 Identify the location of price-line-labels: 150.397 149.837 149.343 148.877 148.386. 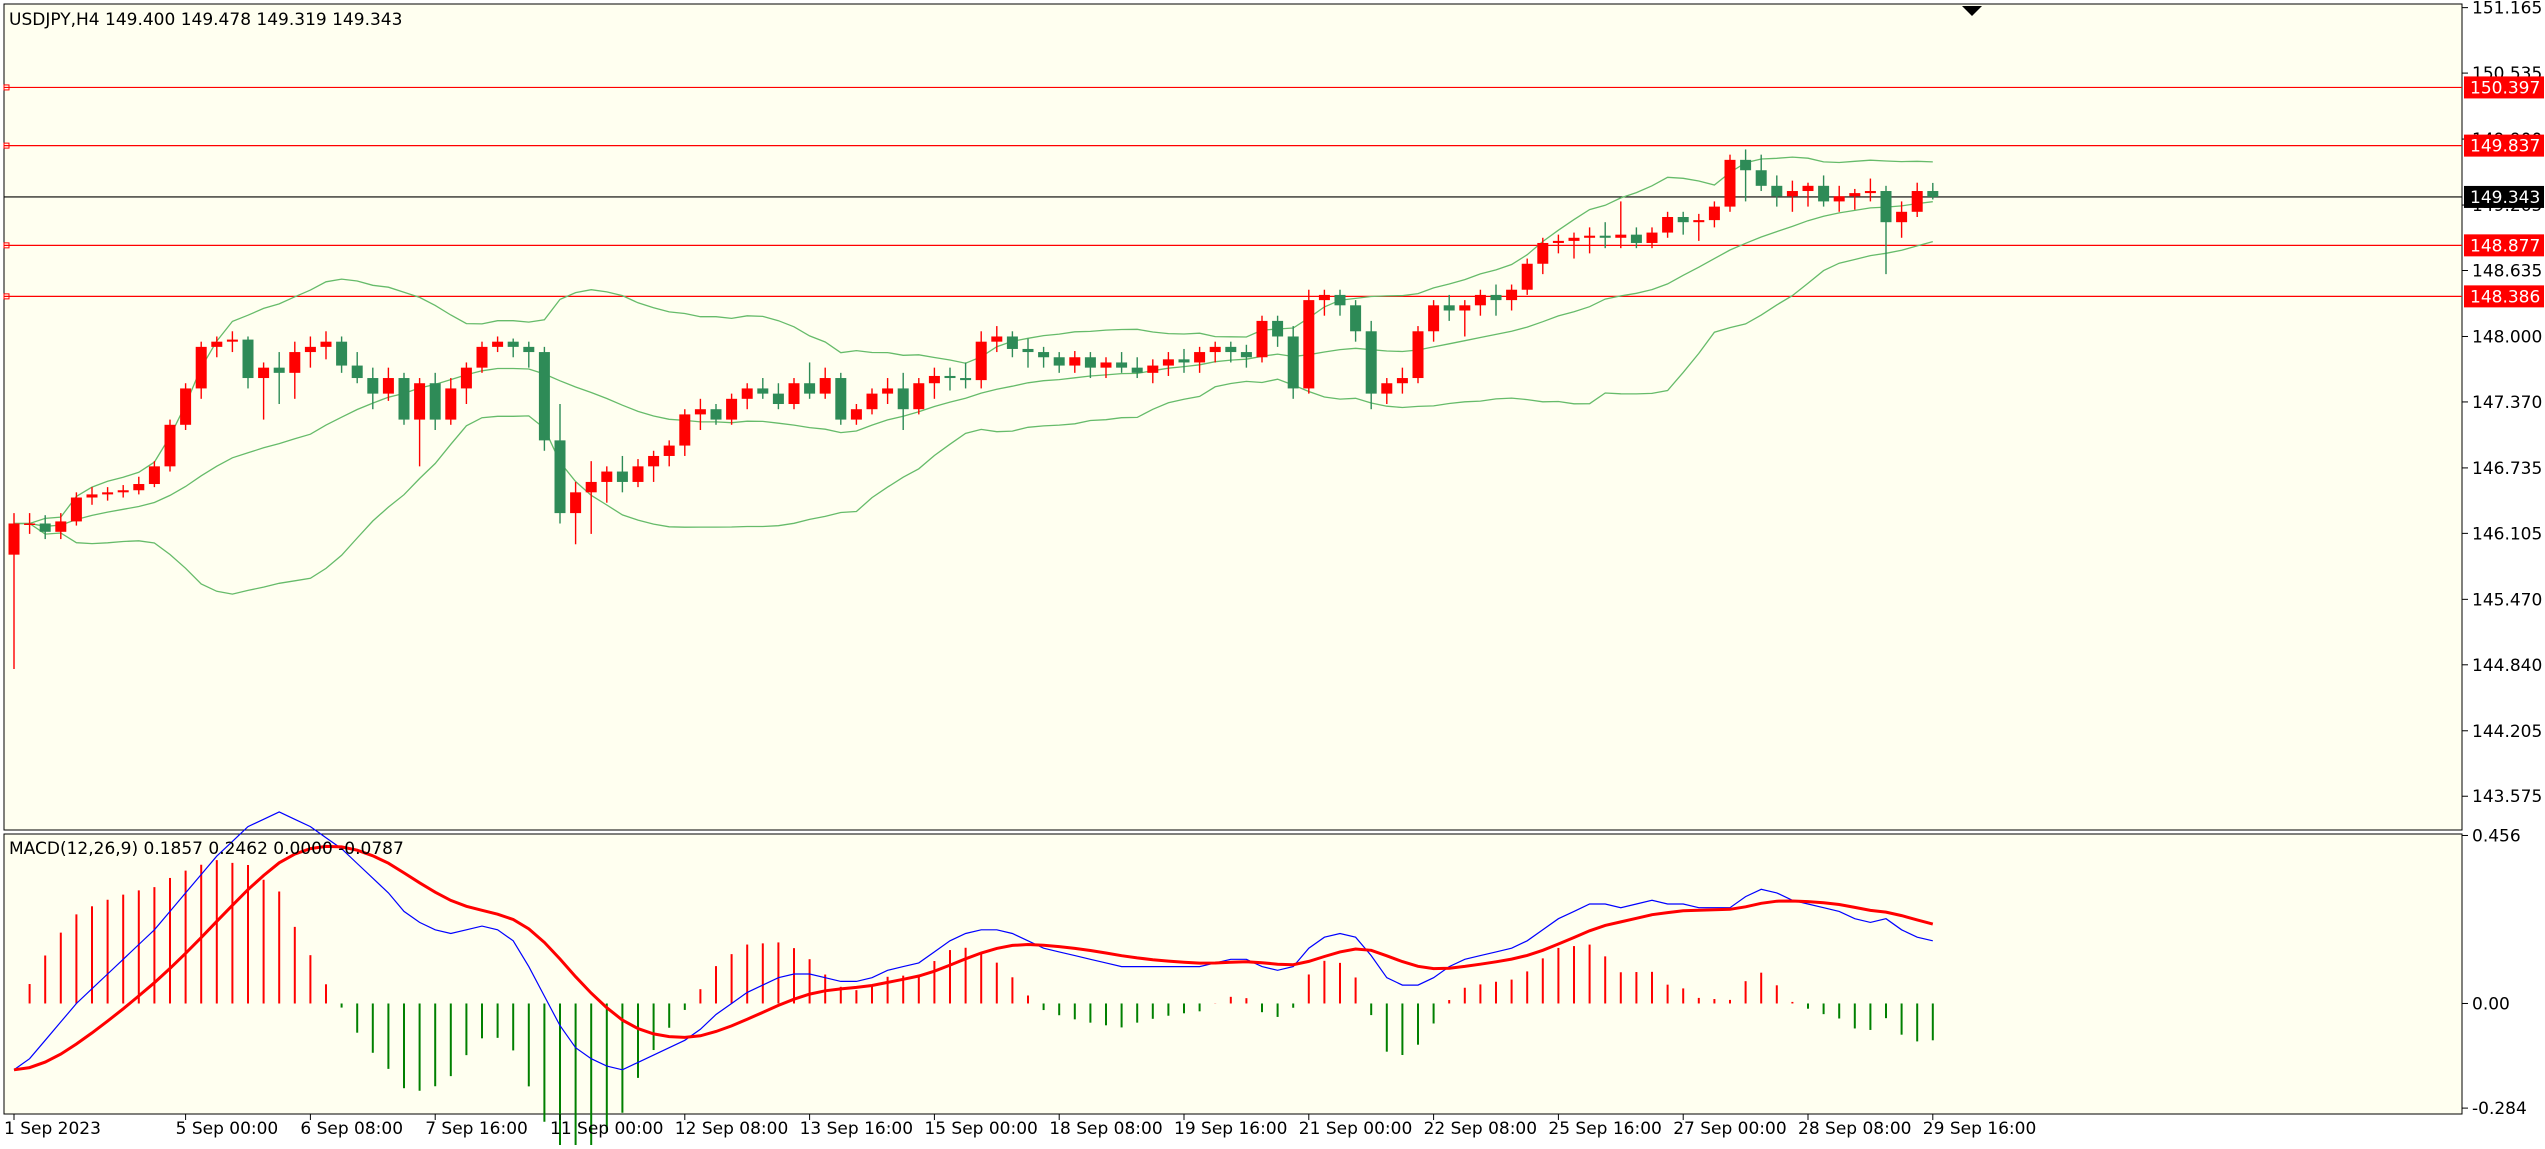
(2504, 192).